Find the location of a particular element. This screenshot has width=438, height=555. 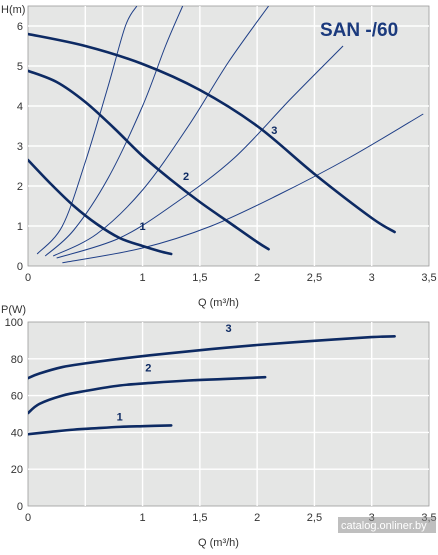

power-annotations: 1 2 3 is located at coordinates (174, 373).